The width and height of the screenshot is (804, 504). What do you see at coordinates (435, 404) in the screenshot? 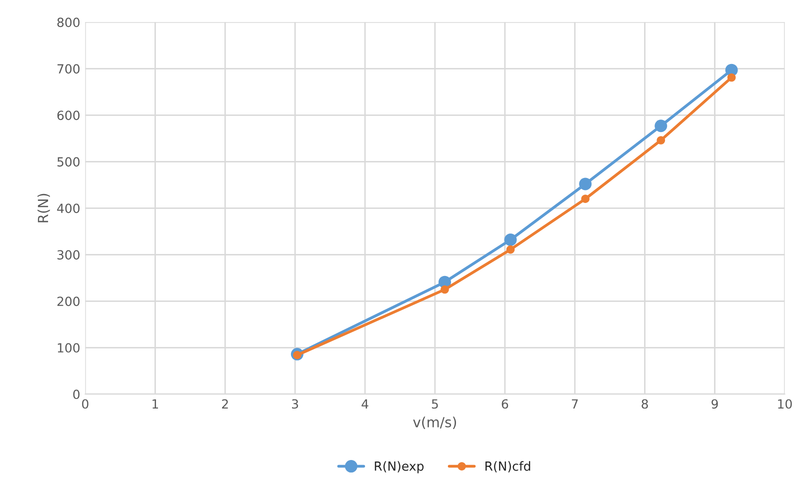
I see `x-tick-label: 5` at bounding box center [435, 404].